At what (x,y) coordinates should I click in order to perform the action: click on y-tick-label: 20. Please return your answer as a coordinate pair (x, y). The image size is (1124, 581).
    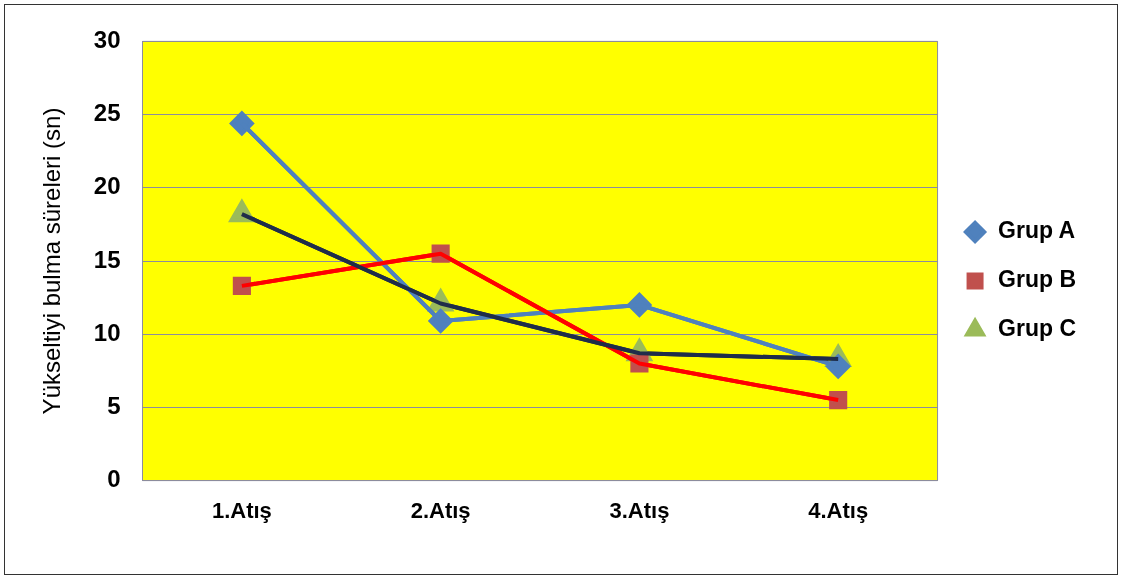
    Looking at the image, I should click on (107, 186).